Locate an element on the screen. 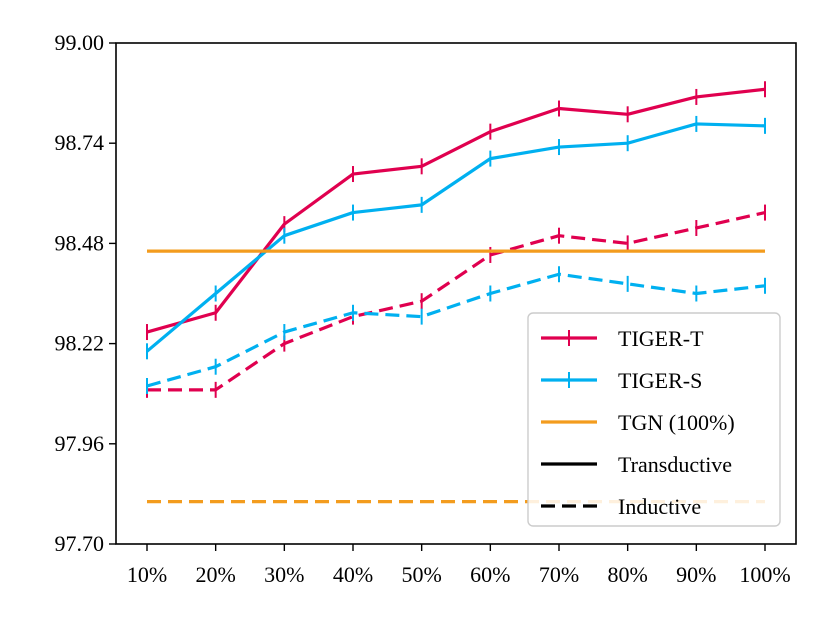 The image size is (830, 623). legend-item-inductive: Inductive is located at coordinates (621, 506).